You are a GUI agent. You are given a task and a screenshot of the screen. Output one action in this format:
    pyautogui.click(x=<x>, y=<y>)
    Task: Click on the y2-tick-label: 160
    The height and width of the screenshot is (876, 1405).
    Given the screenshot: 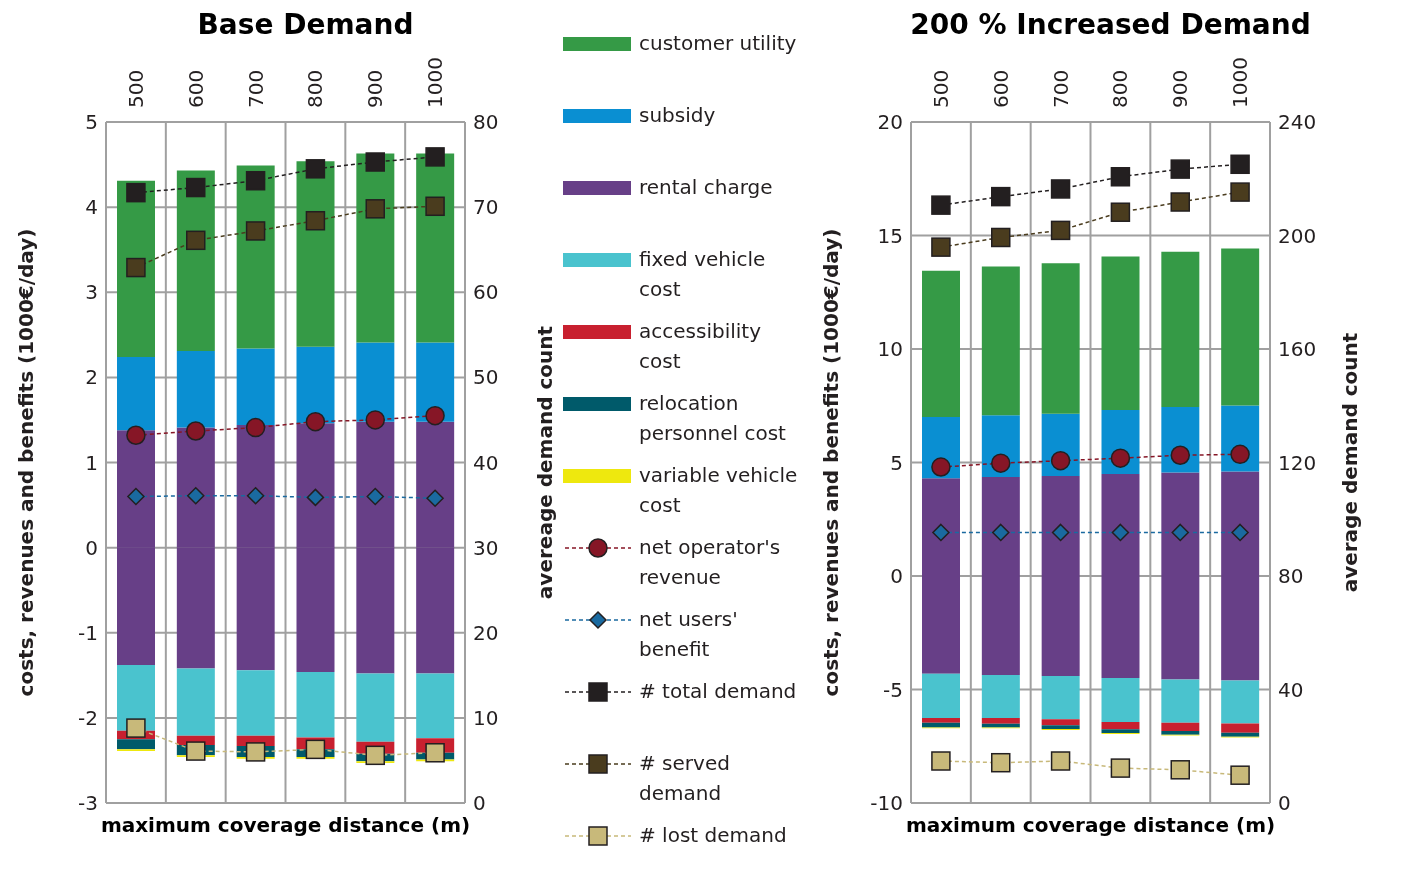 What is the action you would take?
    pyautogui.click(x=1297, y=349)
    